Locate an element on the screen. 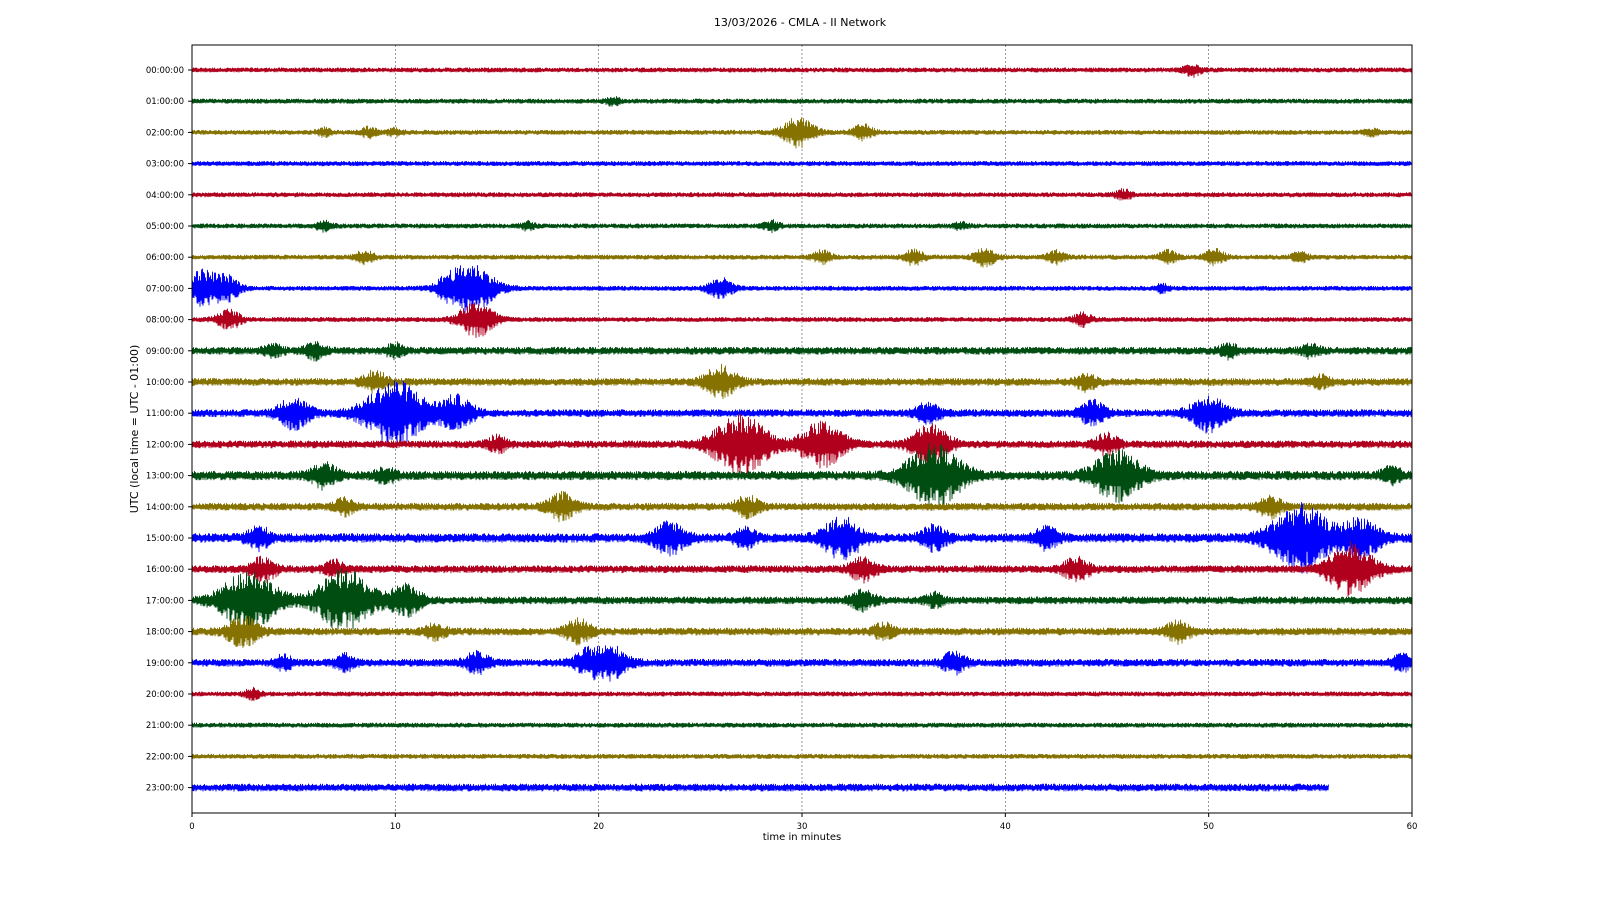  x-tick-label: 30 is located at coordinates (802, 827).